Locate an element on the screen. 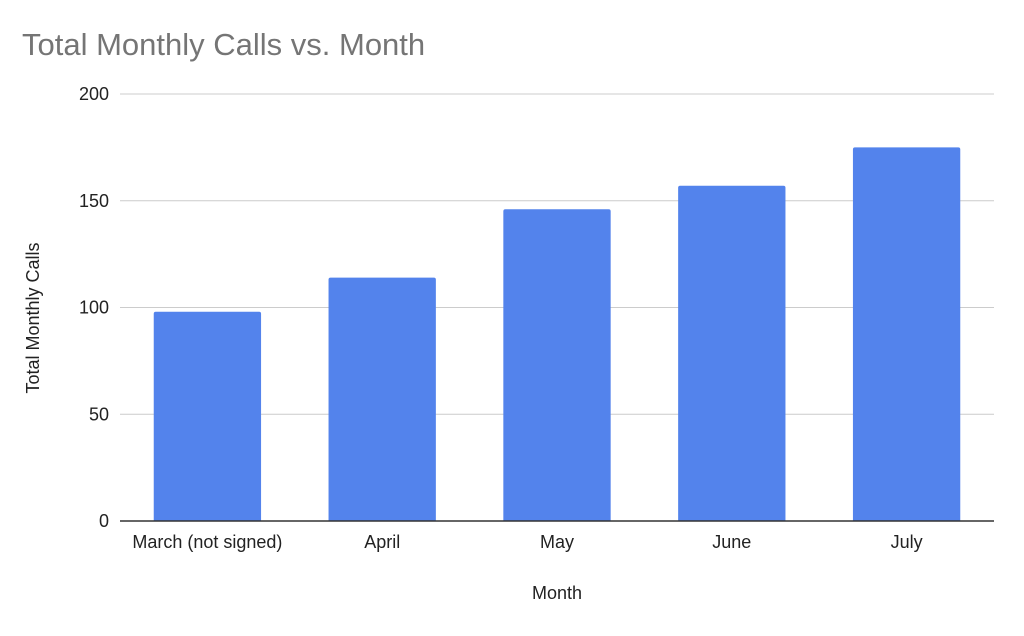 This screenshot has height=636, width=1024. x-tick-label: May is located at coordinates (557, 542).